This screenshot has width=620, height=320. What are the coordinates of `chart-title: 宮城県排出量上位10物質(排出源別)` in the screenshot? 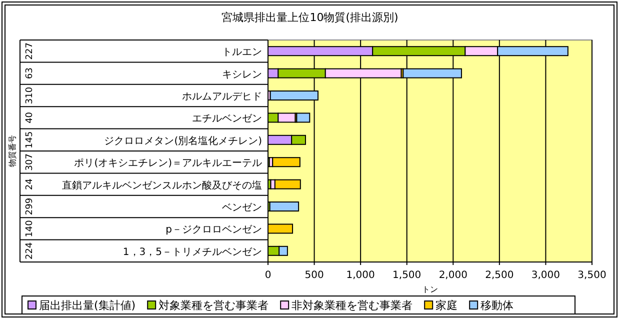 It's located at (310, 17).